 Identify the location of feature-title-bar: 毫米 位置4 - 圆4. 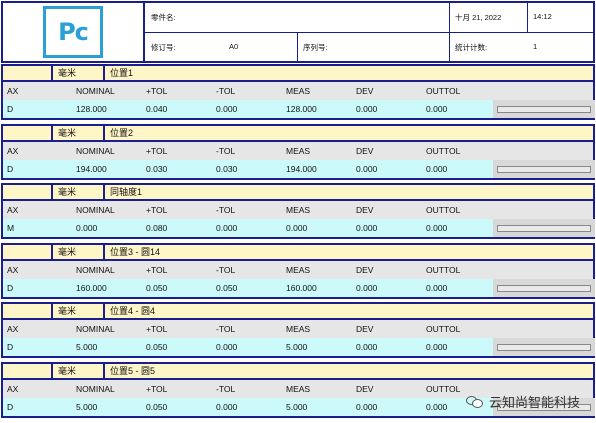
(298, 311).